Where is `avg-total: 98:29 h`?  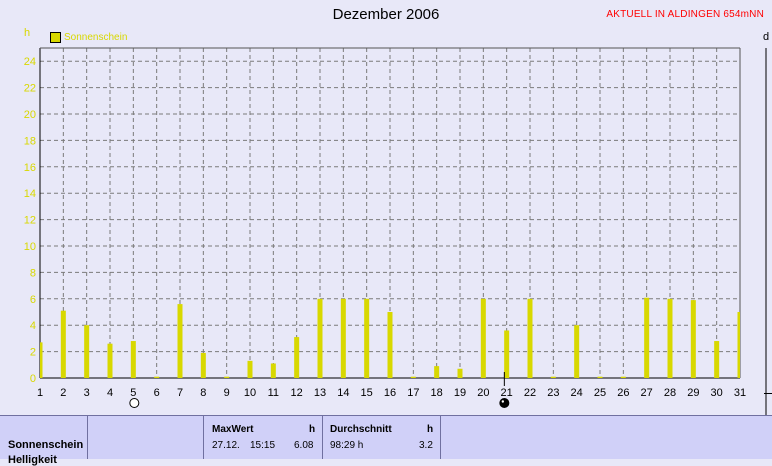
avg-total: 98:29 h is located at coordinates (347, 445).